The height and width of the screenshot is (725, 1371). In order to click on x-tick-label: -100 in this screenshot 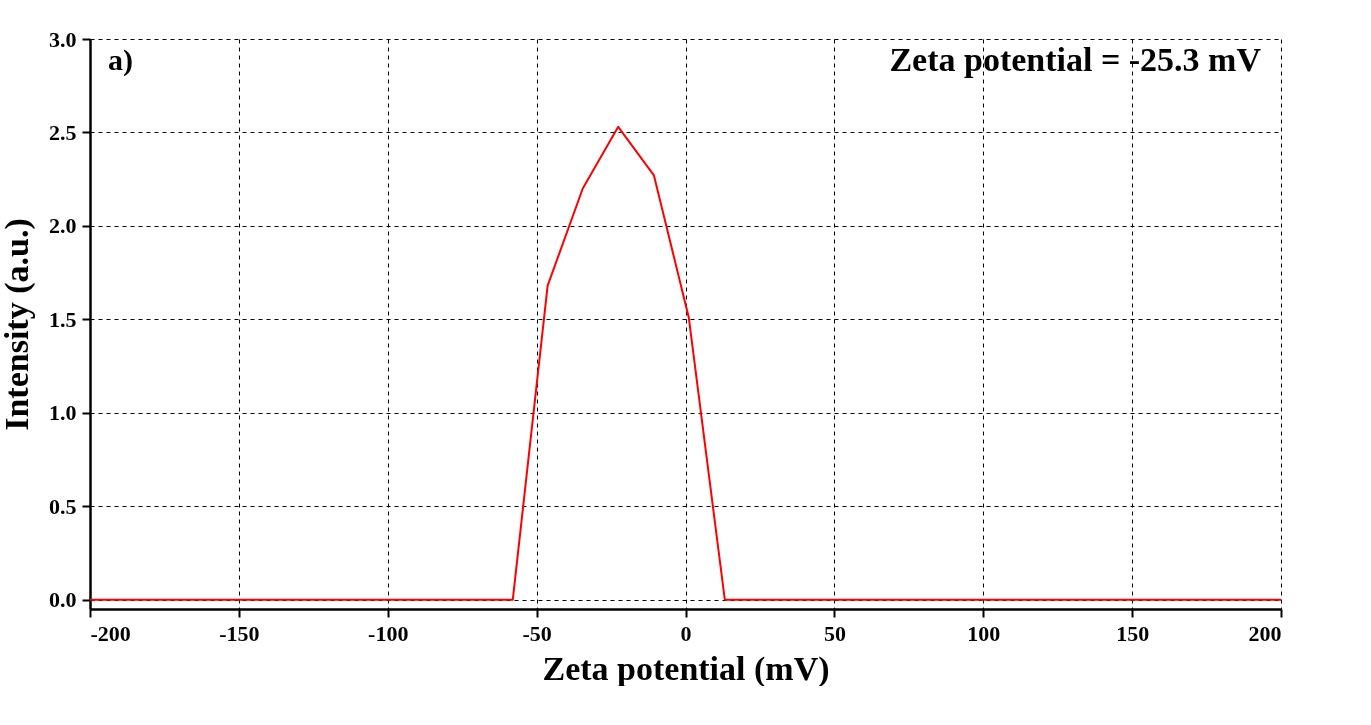, I will do `click(388, 633)`.